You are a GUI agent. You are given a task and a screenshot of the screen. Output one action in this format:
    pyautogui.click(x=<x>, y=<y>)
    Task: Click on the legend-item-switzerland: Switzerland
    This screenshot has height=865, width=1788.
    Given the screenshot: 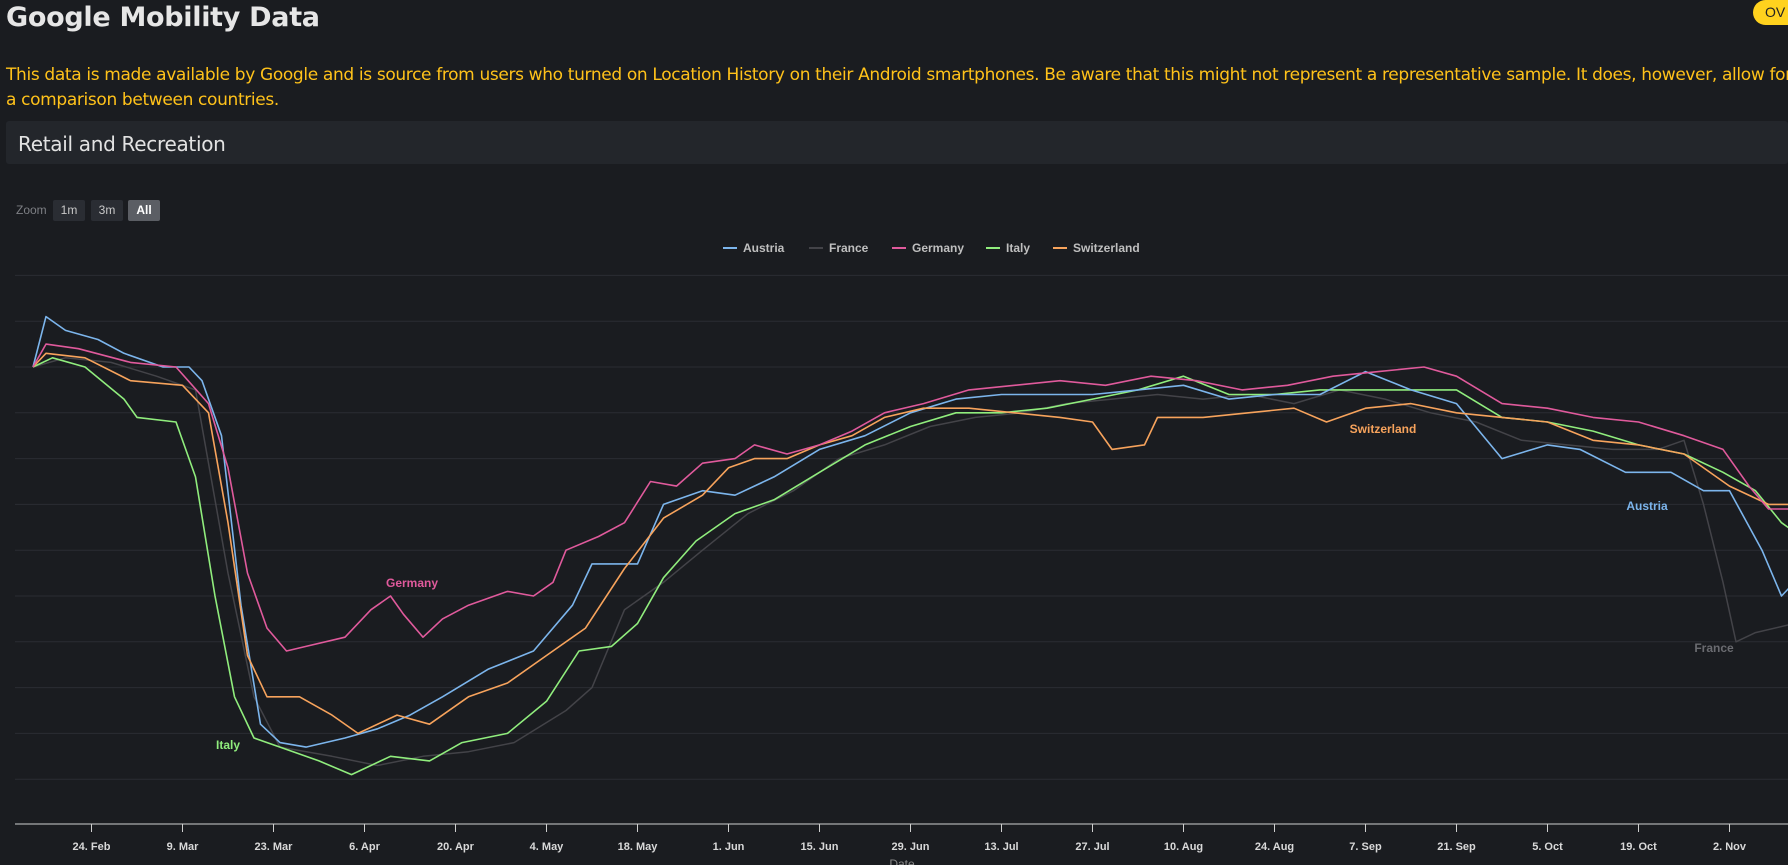 What is the action you would take?
    pyautogui.click(x=1096, y=248)
    